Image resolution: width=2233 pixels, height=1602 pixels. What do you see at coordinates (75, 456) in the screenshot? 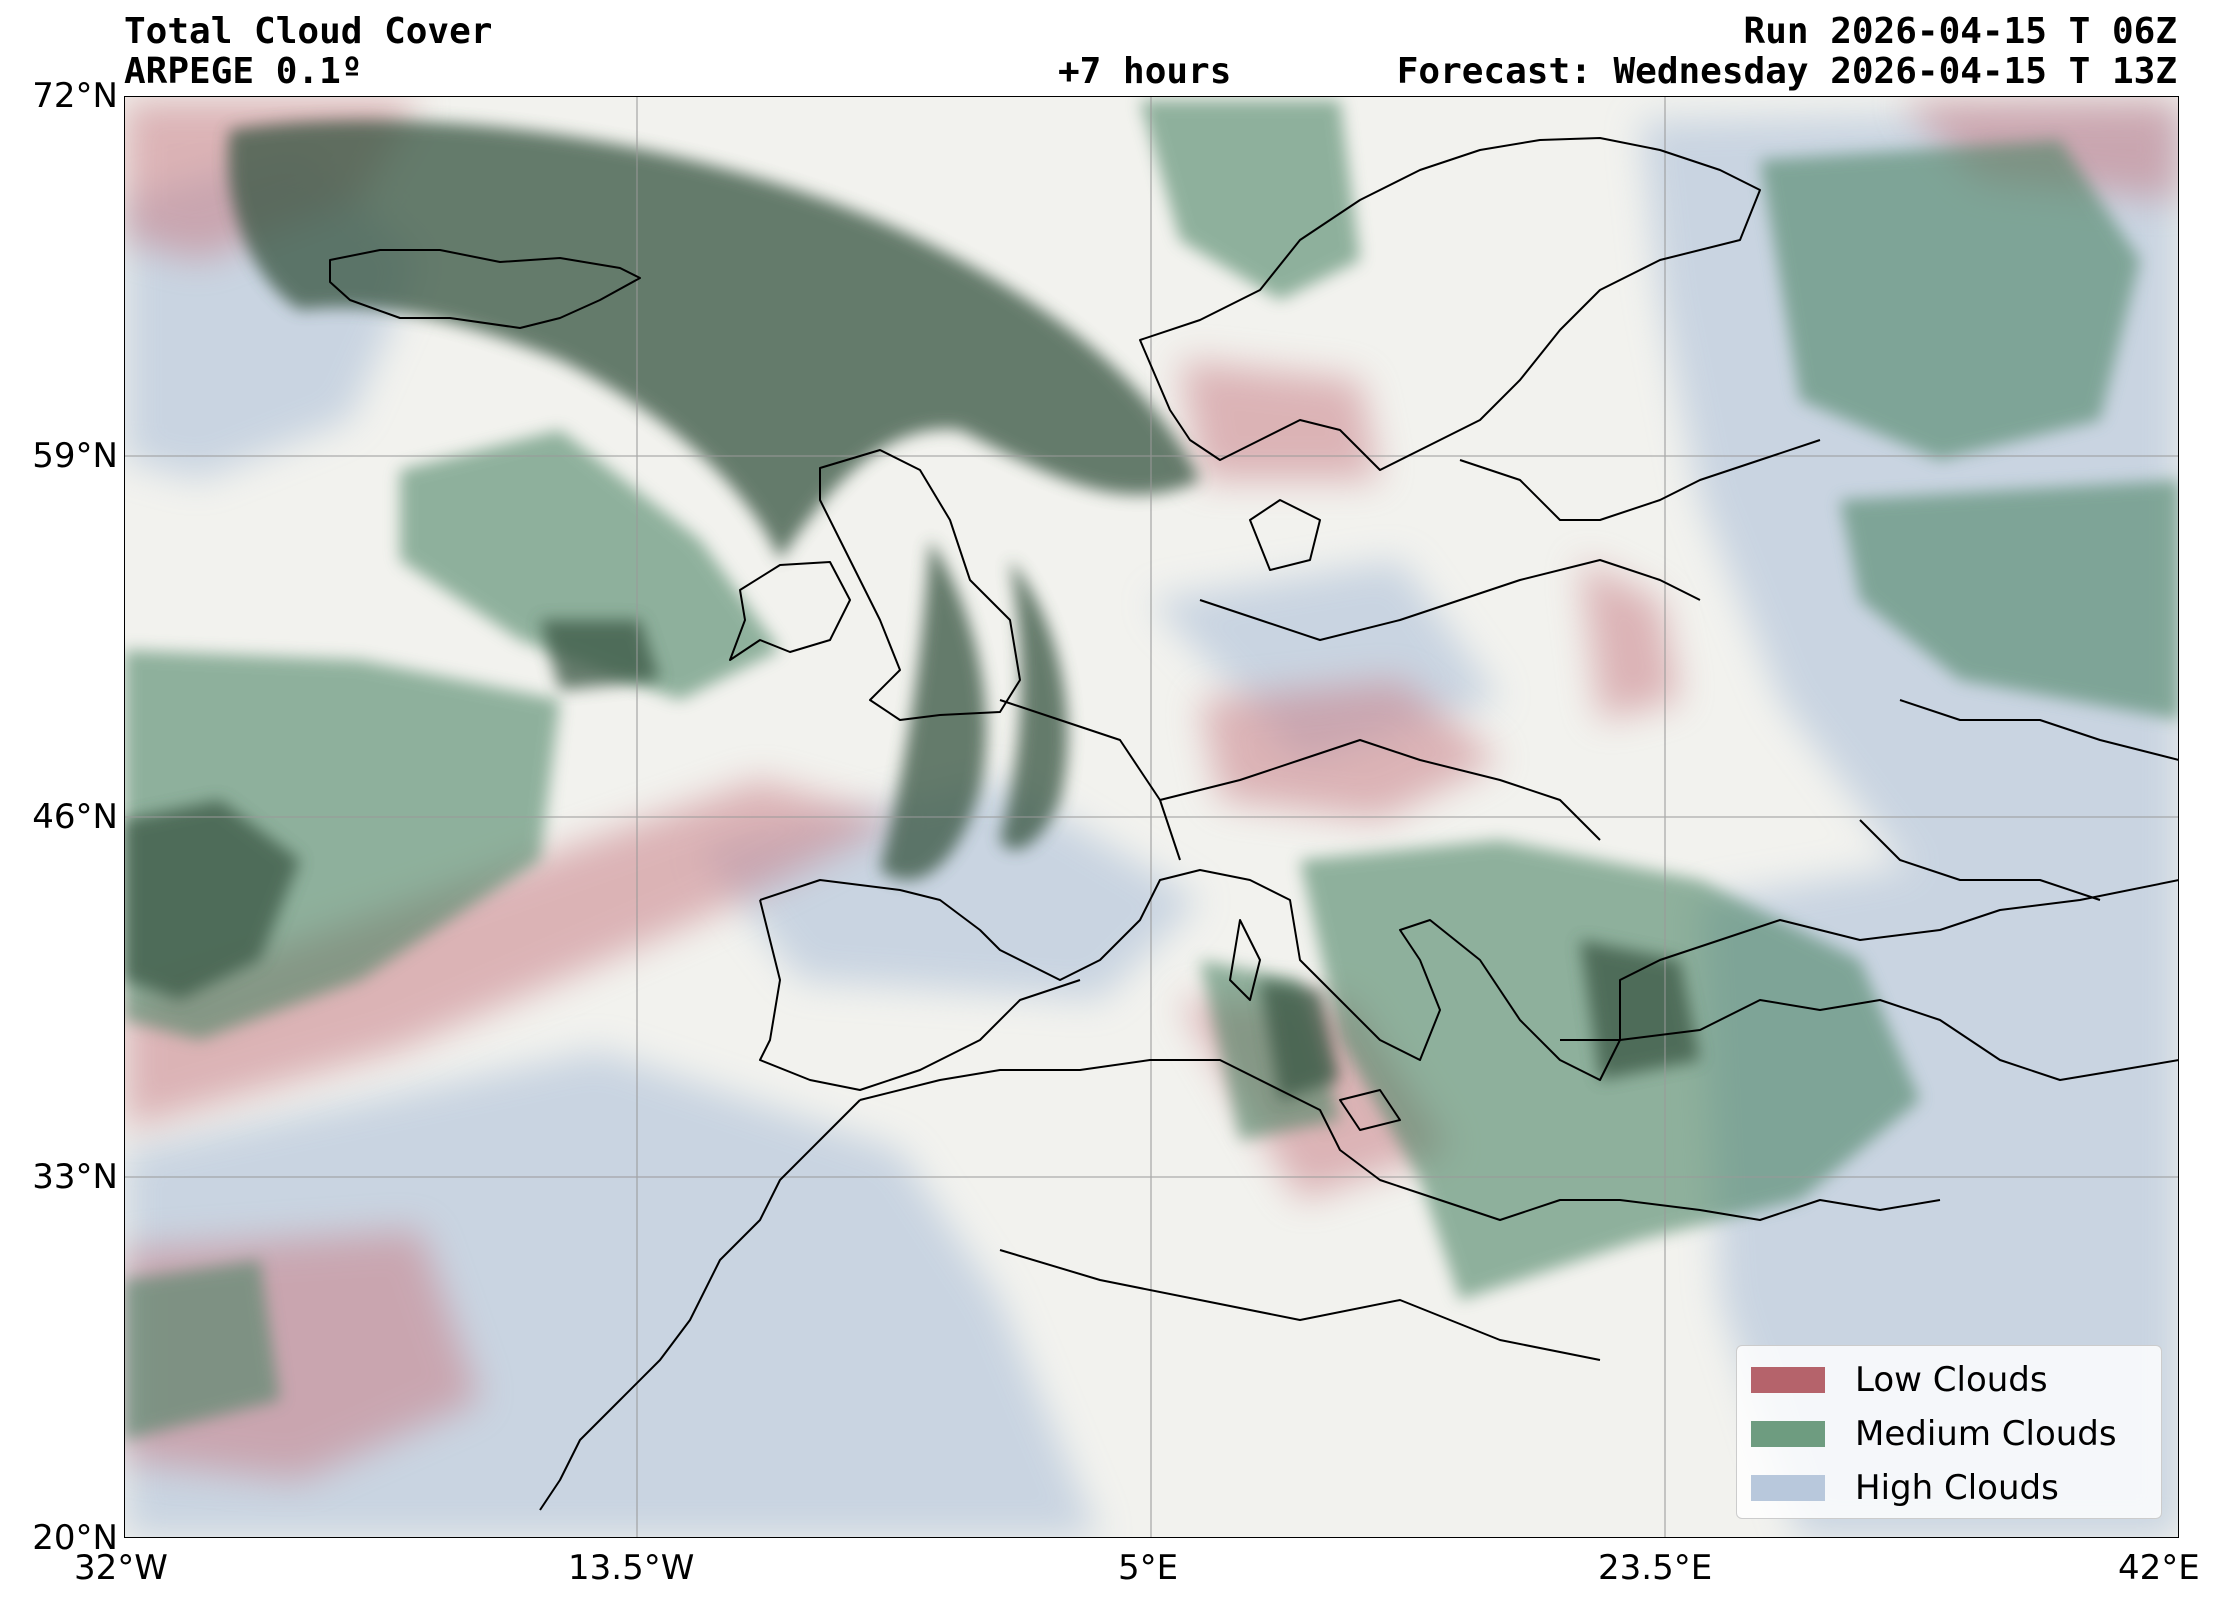
I see `lat-tick-59: 59°N` at bounding box center [75, 456].